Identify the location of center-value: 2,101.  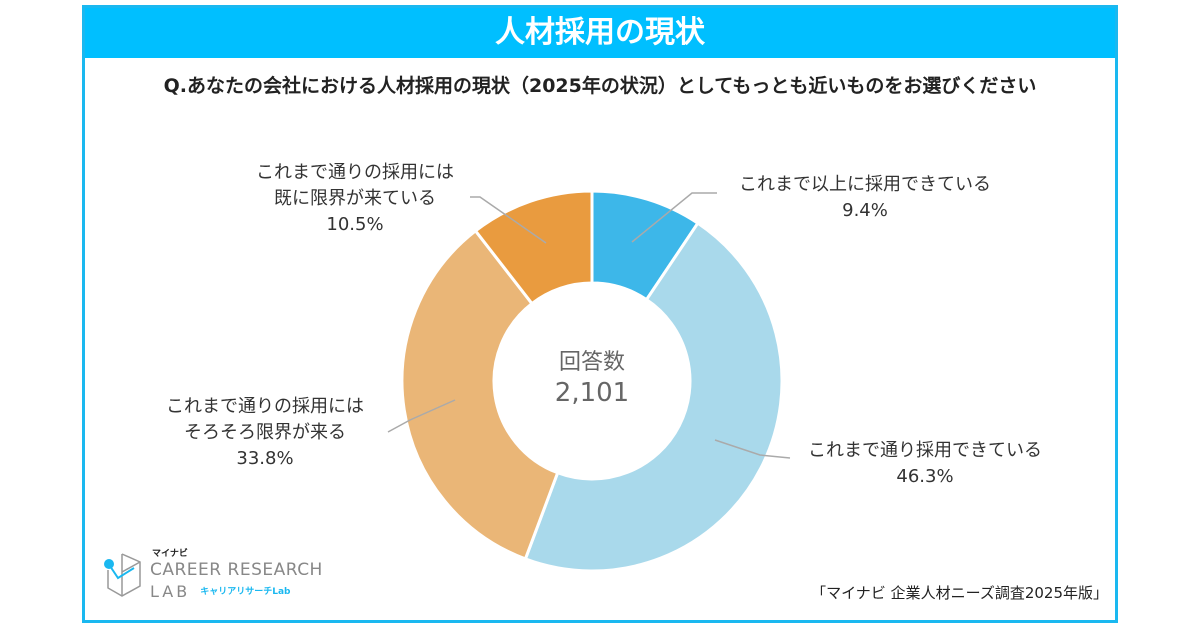
(592, 393).